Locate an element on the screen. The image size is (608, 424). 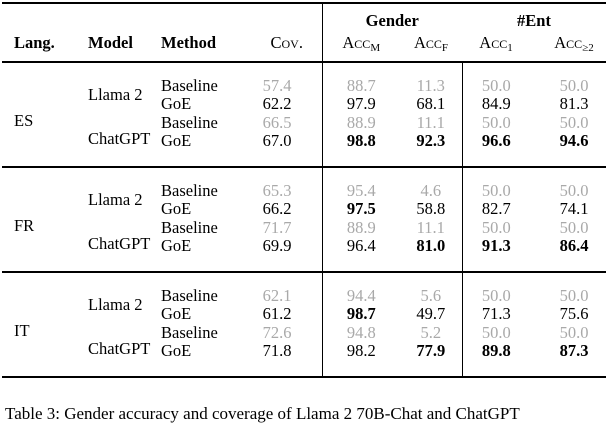
cov-cell: 69.9 is located at coordinates (277, 245).